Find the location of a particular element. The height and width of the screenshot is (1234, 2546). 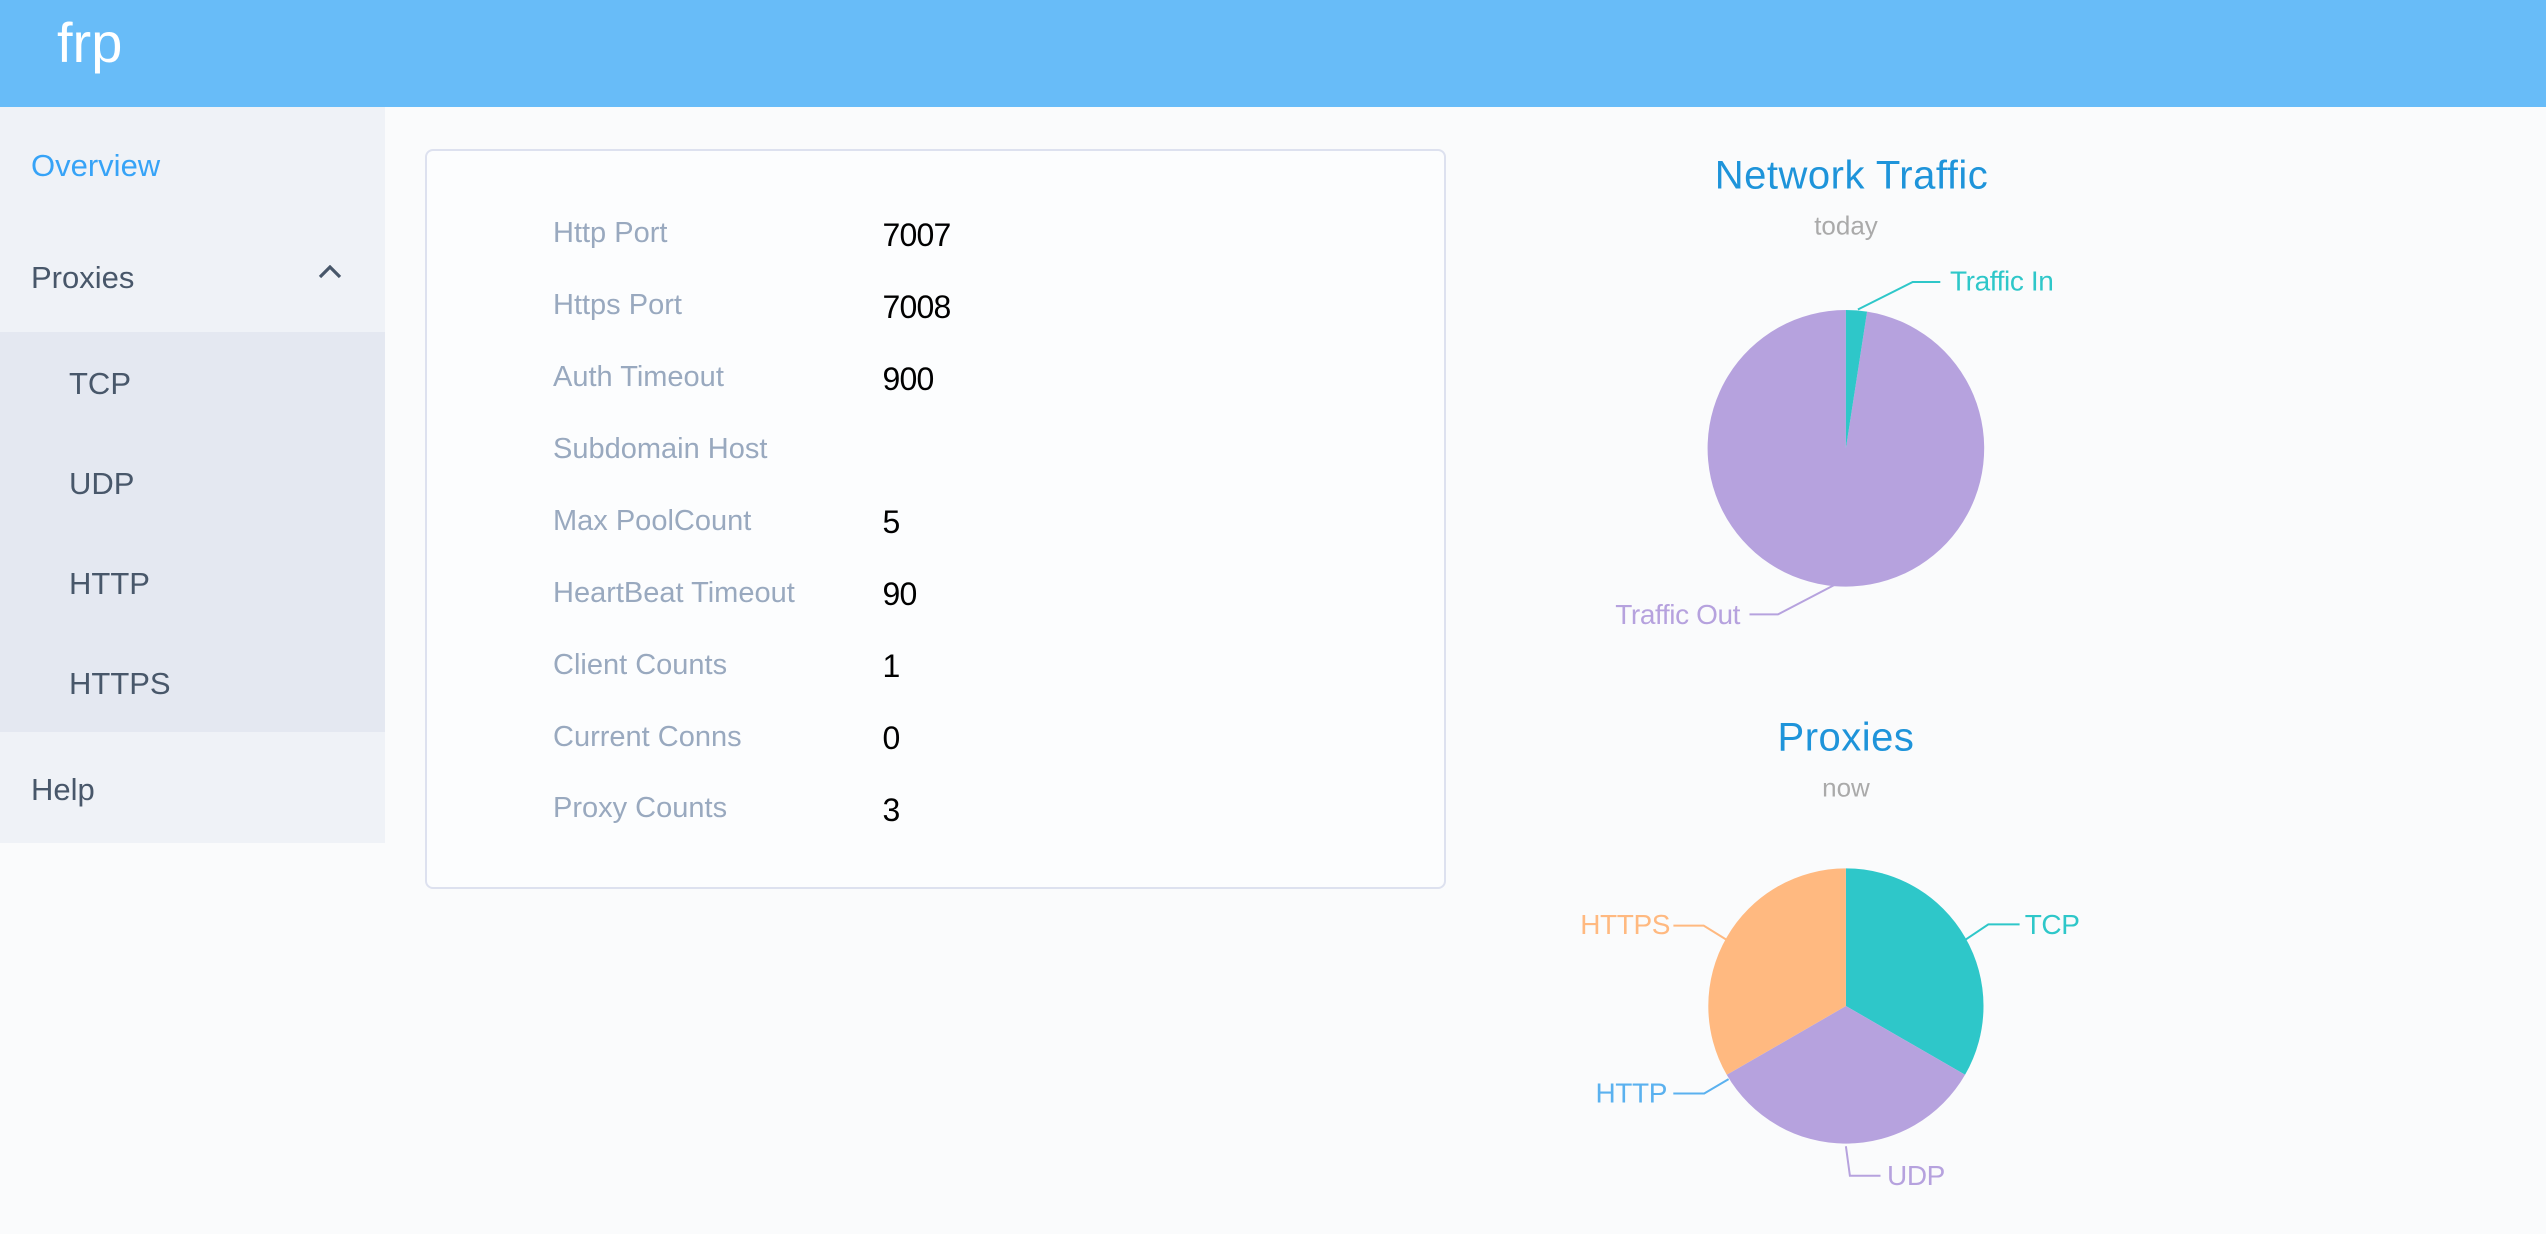

svg-text: Proxies is located at coordinates (1846, 738).